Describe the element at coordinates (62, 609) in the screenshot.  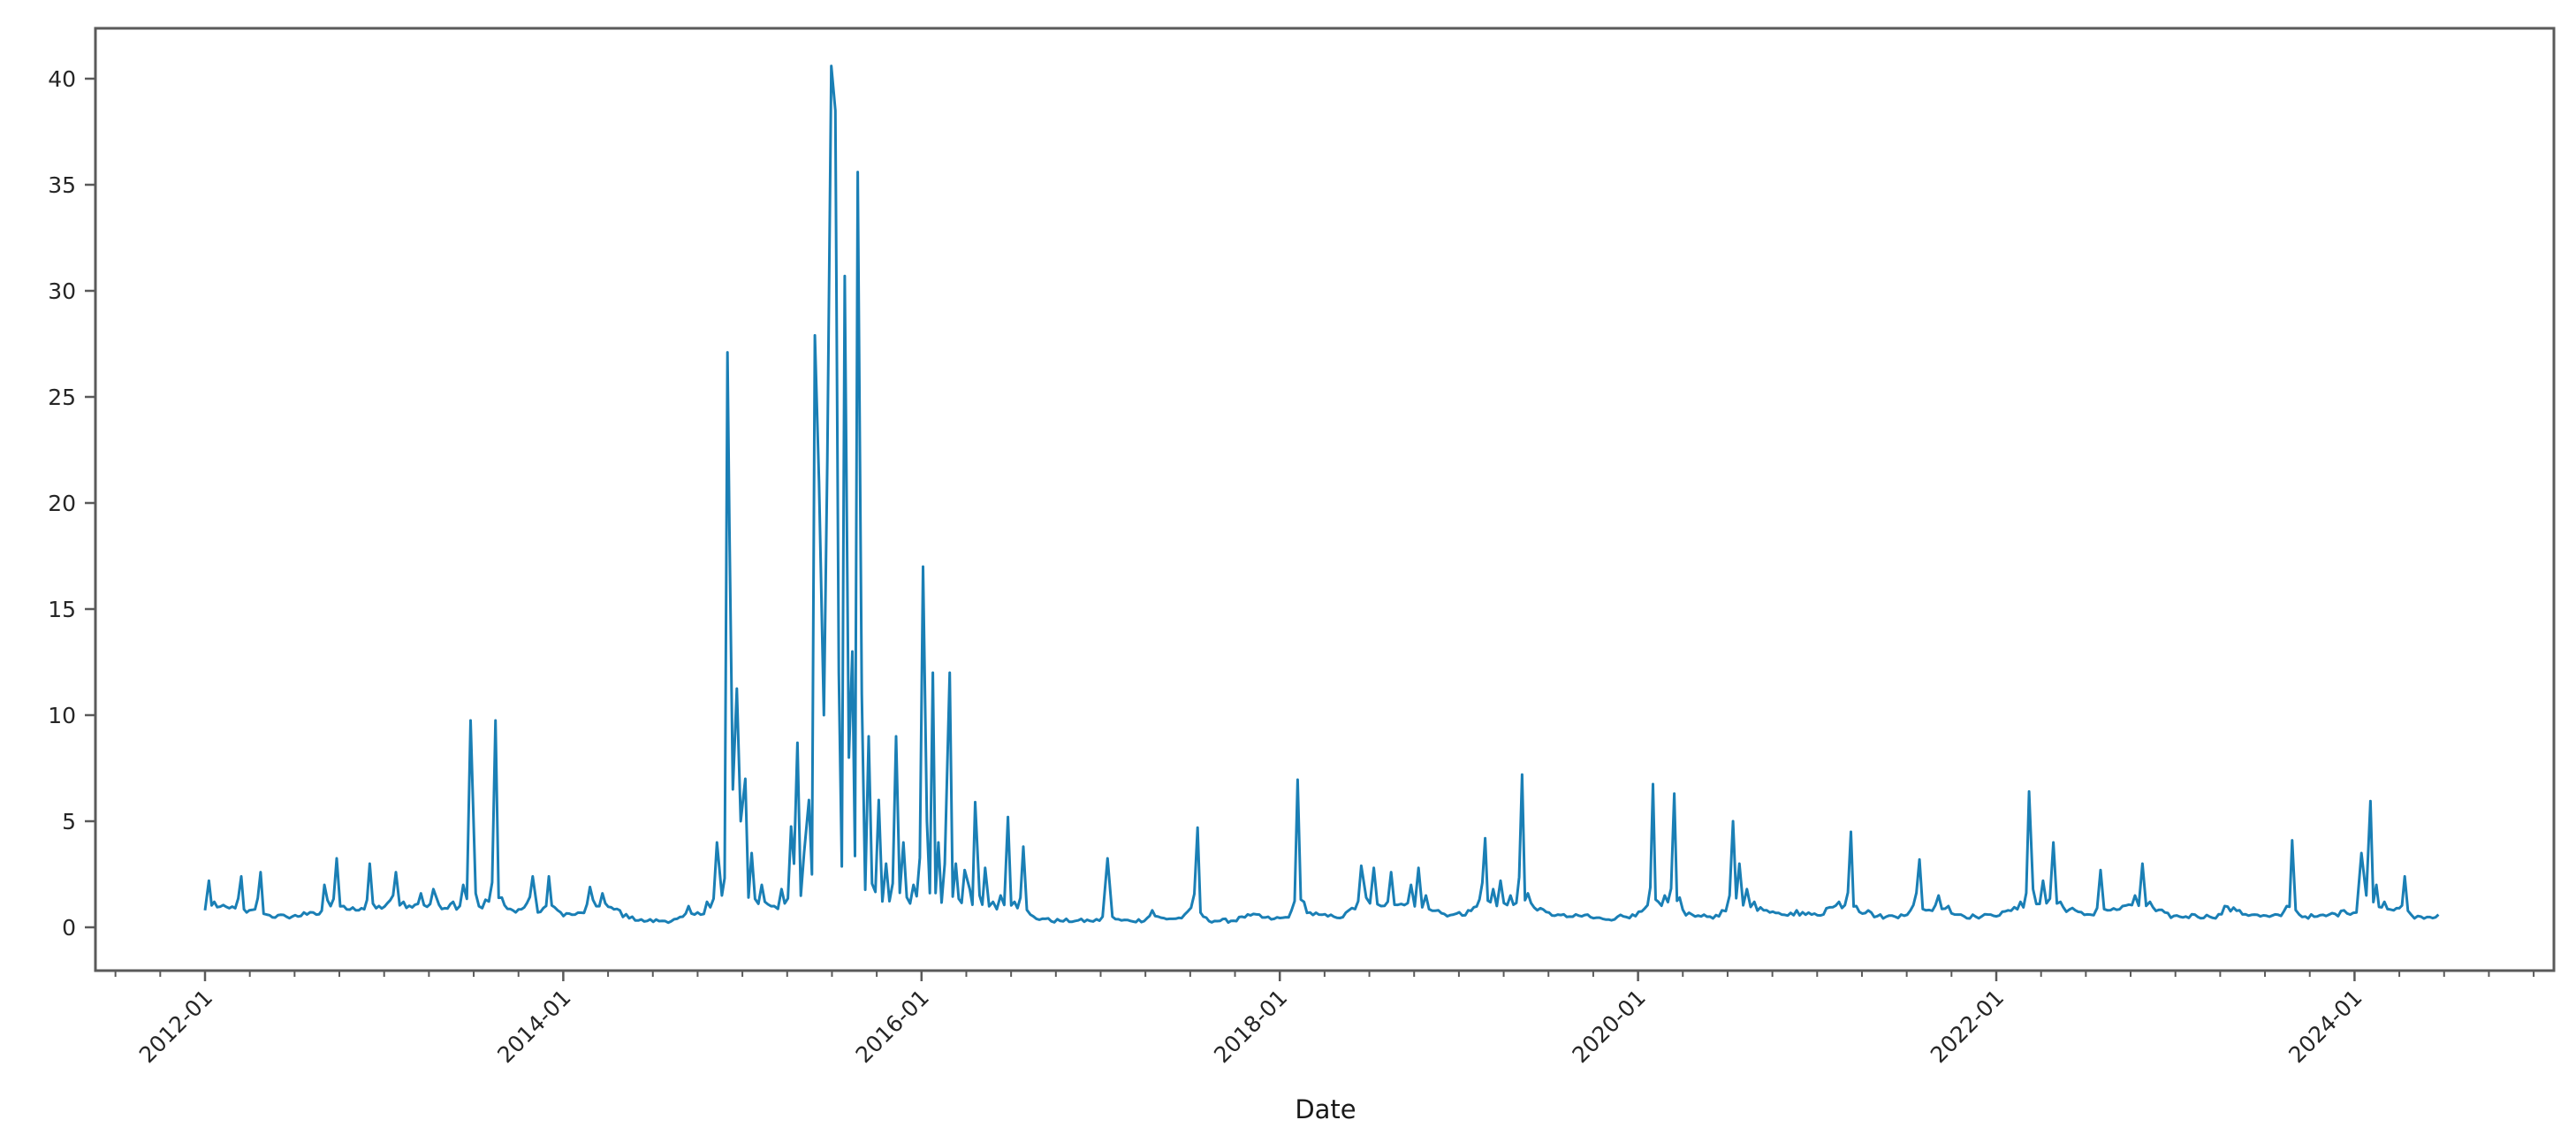
I see `y-tick-label: 15` at that location.